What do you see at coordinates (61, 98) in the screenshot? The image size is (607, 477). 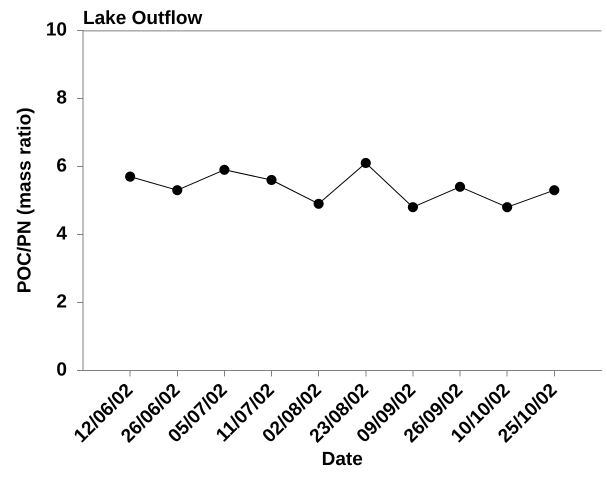 I see `y-tick-label: 8` at bounding box center [61, 98].